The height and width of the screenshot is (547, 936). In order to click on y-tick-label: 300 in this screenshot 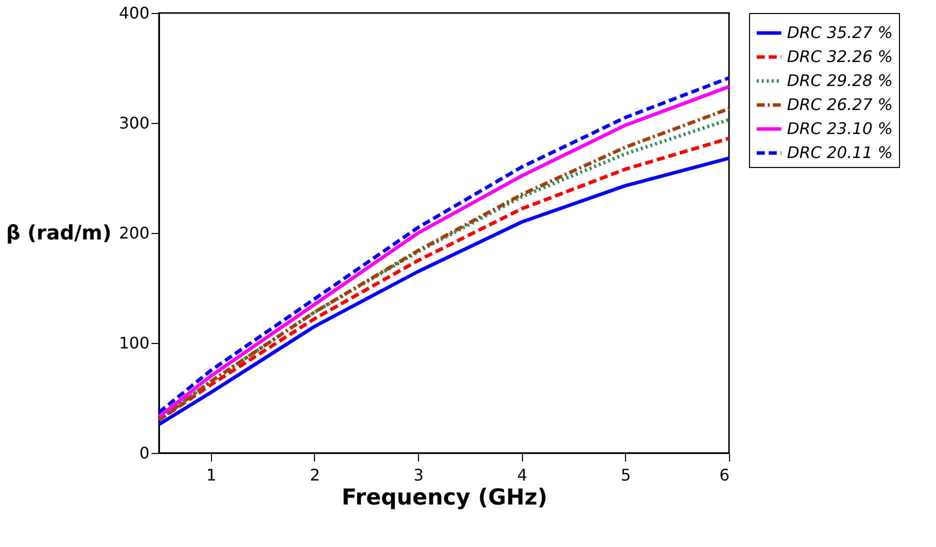, I will do `click(134, 123)`.